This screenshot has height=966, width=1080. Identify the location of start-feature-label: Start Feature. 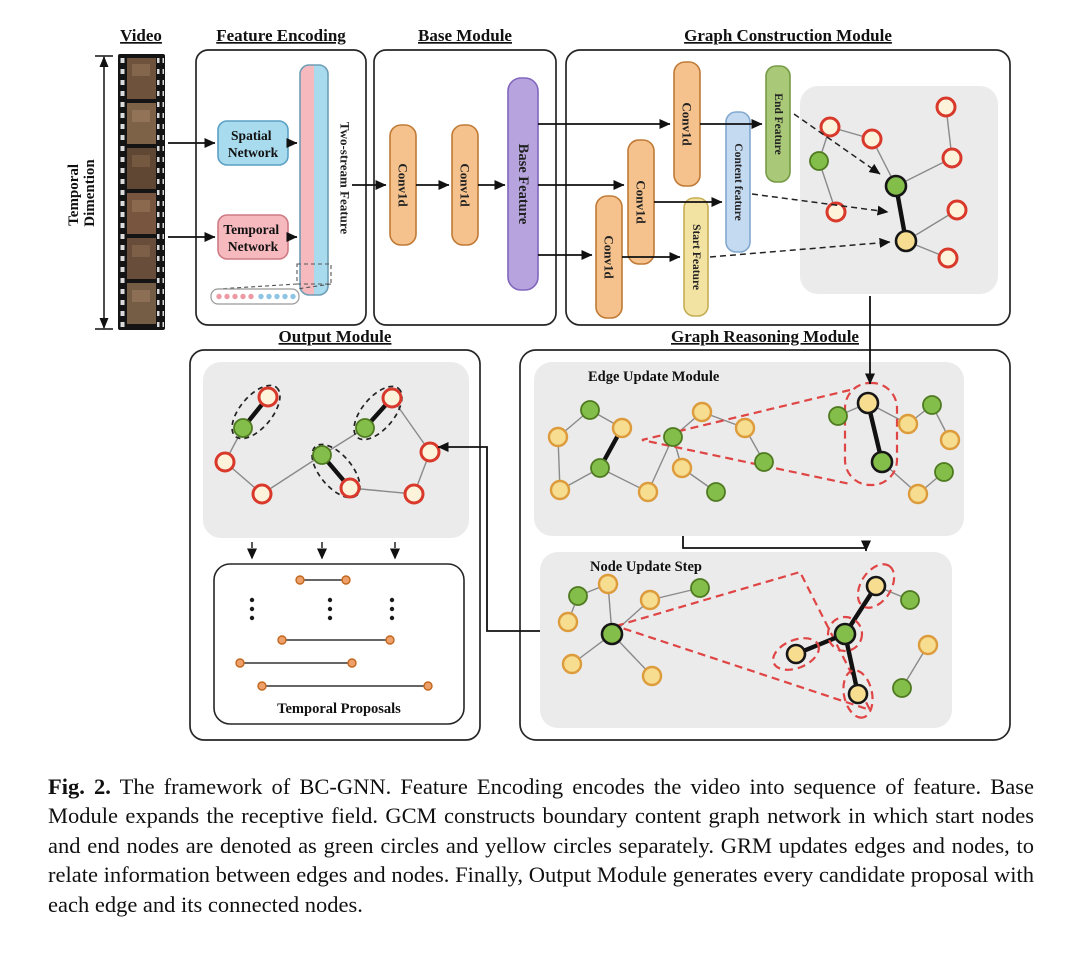
(696, 257).